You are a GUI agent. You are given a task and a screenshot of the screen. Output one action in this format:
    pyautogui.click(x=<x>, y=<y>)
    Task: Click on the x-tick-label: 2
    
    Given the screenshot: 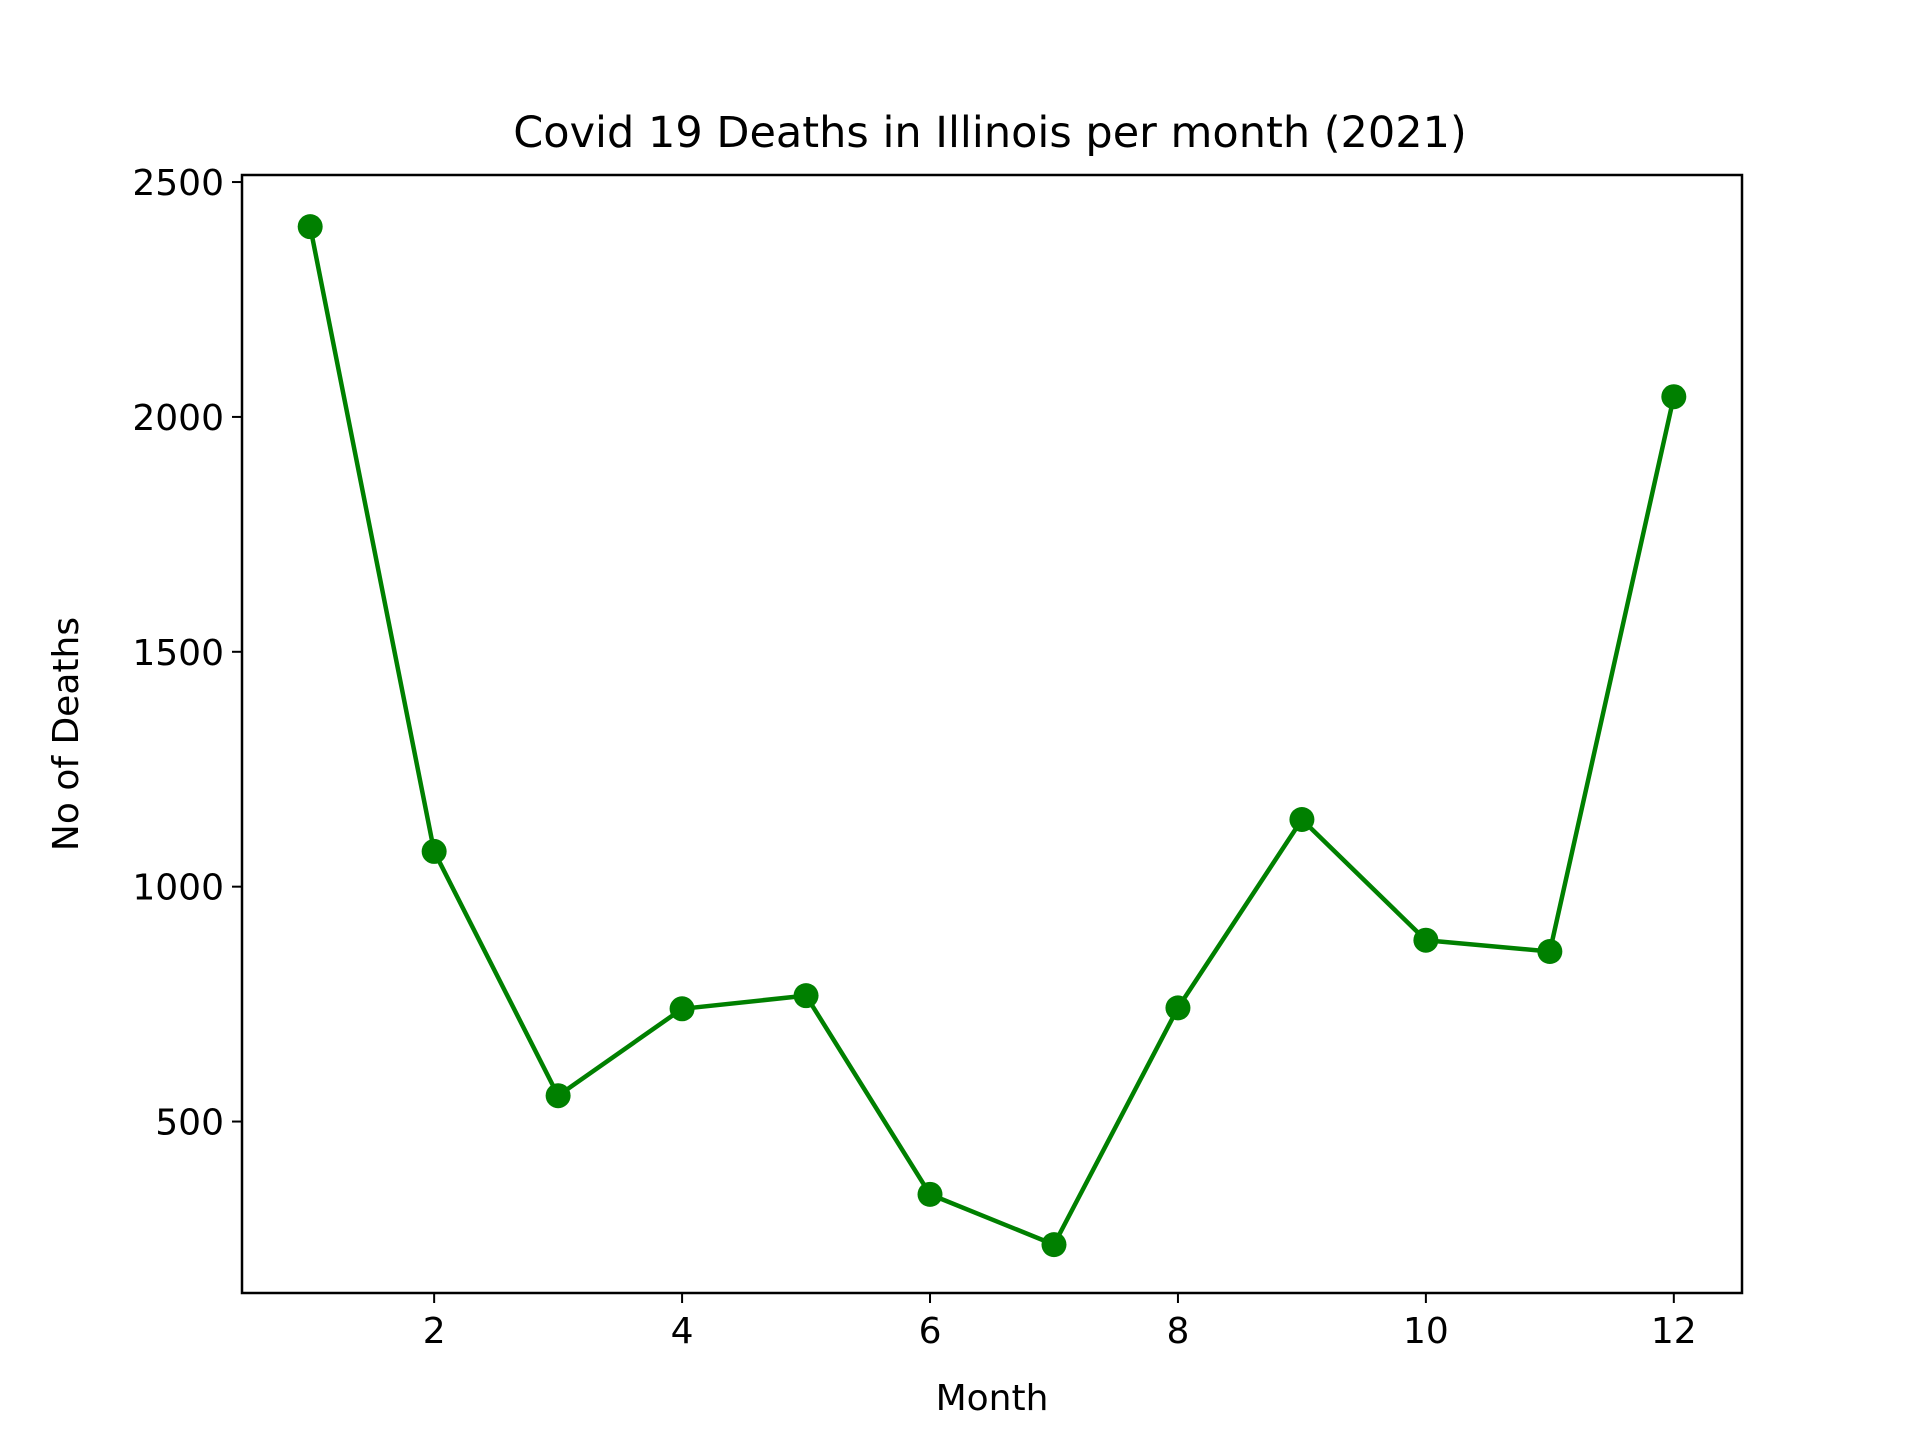 What is the action you would take?
    pyautogui.click(x=434, y=1331)
    